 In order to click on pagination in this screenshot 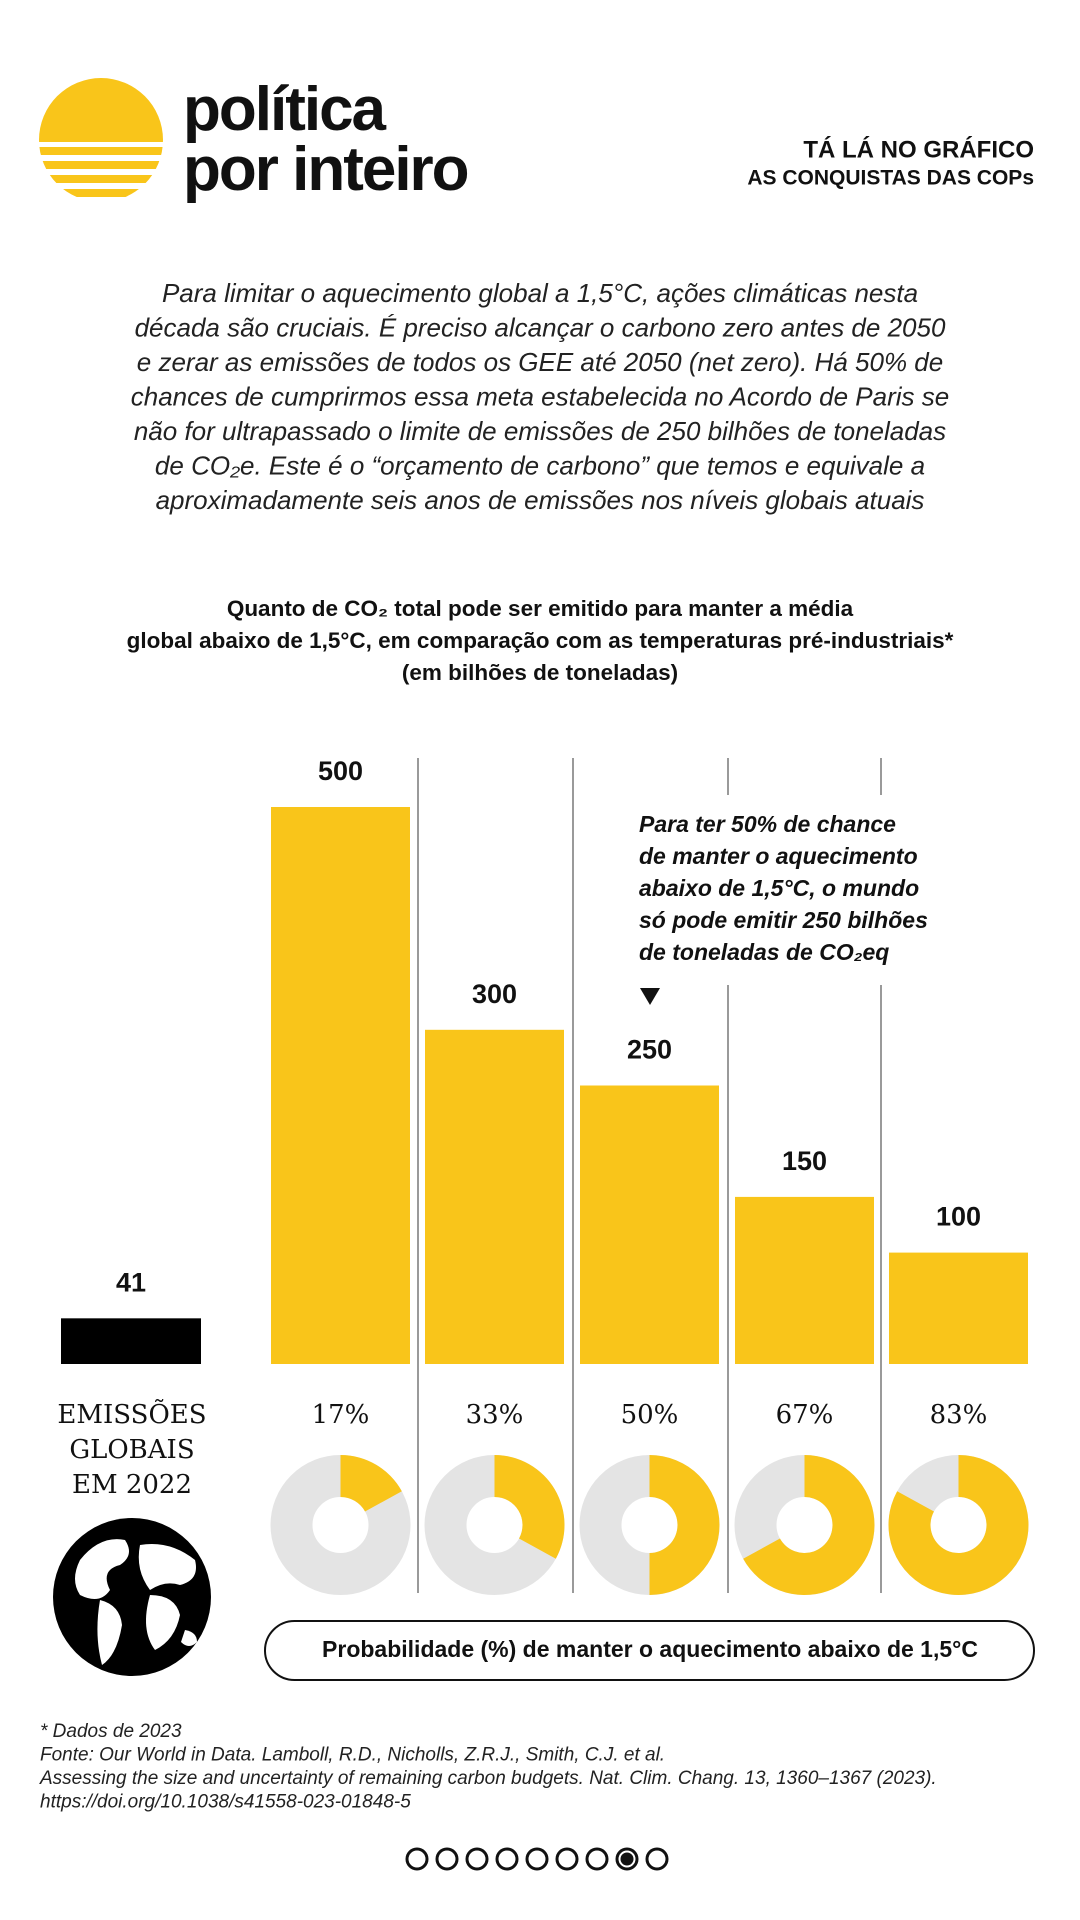, I will do `click(537, 1859)`.